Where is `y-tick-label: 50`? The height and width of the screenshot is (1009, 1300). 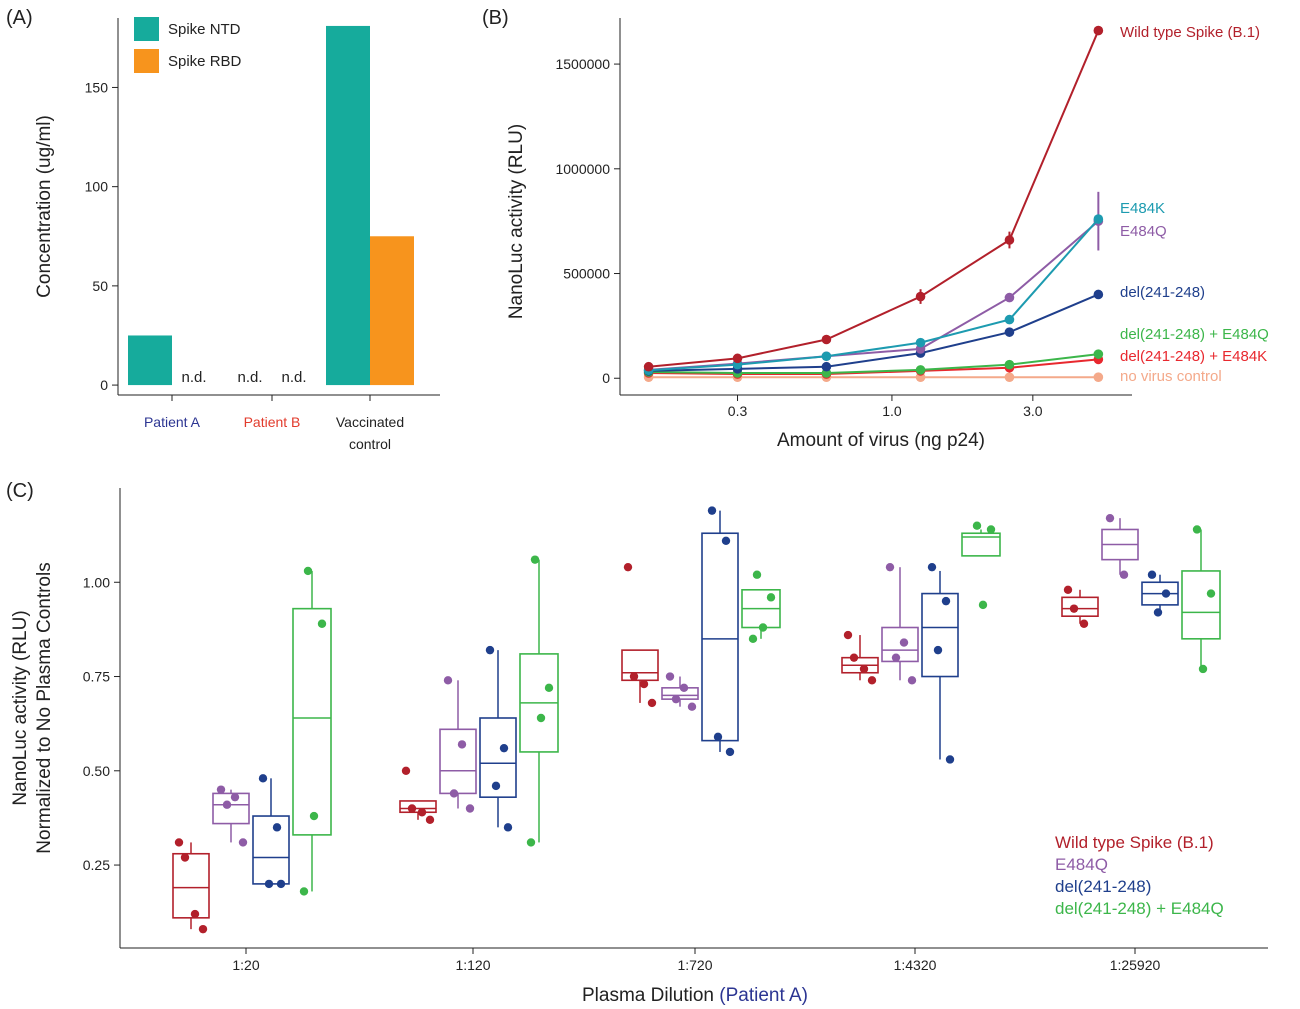 y-tick-label: 50 is located at coordinates (100, 286).